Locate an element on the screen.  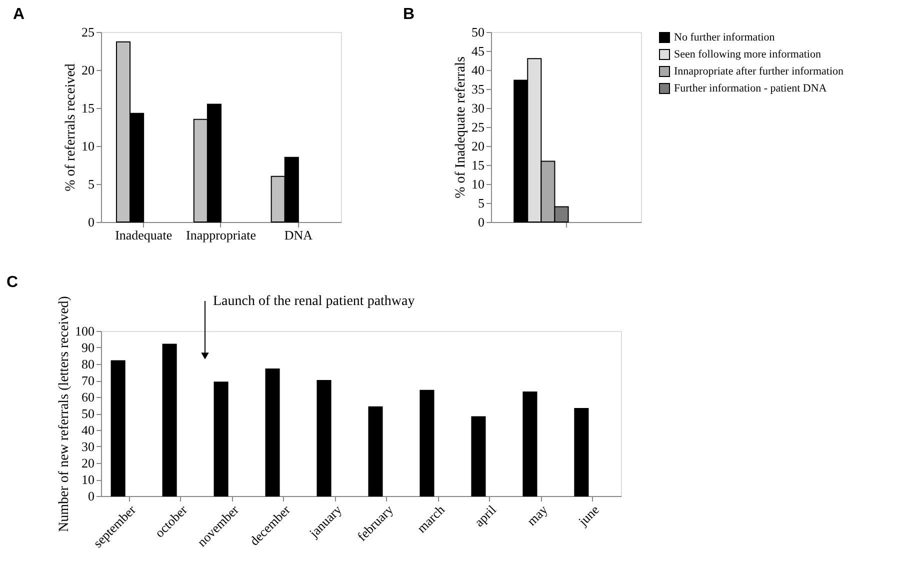
y-tick-label: 80 is located at coordinates (88, 364).